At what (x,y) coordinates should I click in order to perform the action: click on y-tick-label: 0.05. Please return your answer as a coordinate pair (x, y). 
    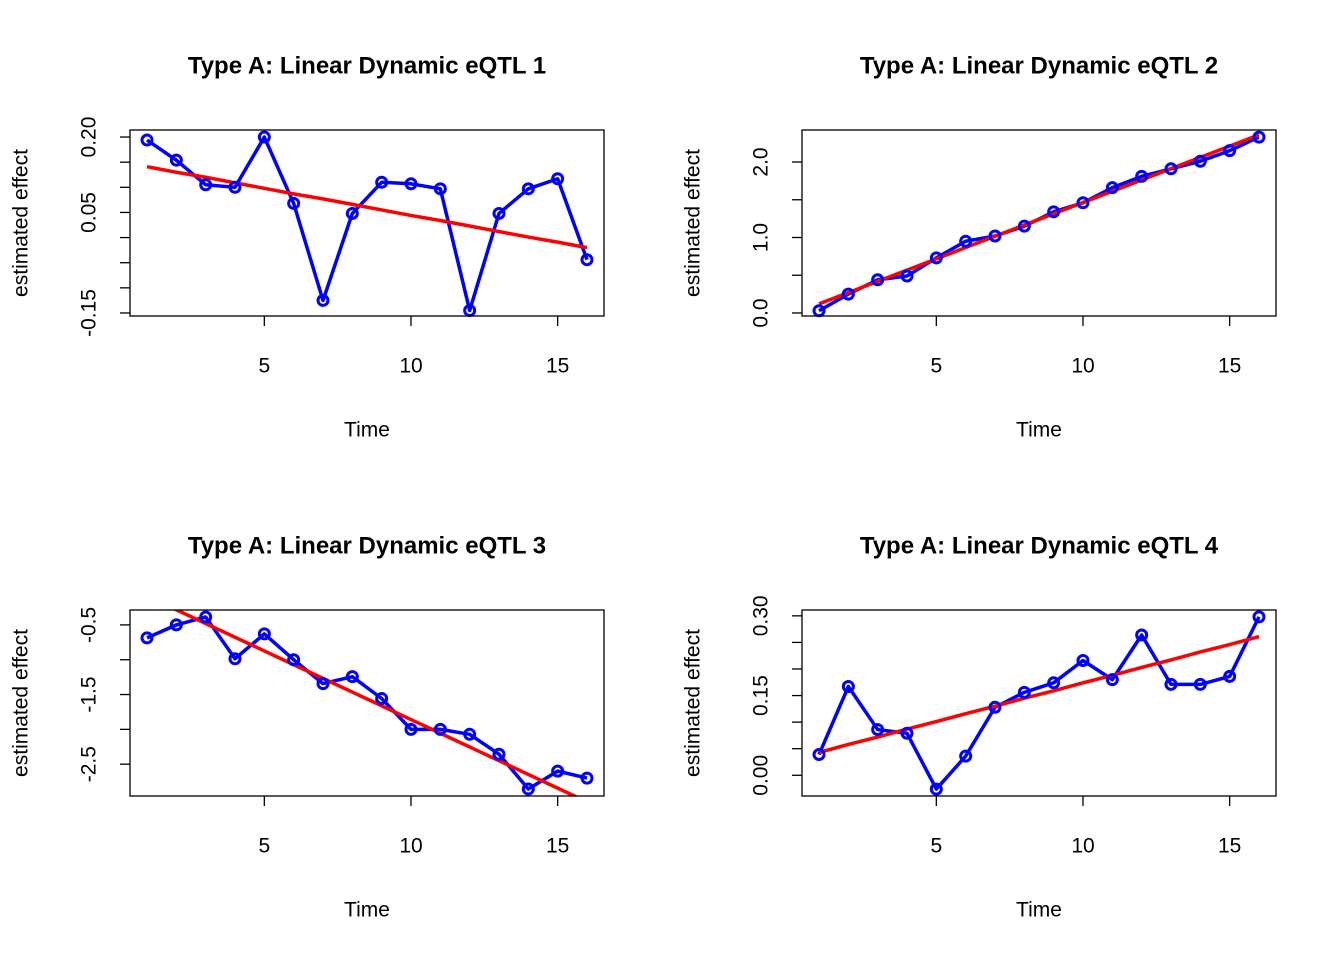
    Looking at the image, I should click on (89, 212).